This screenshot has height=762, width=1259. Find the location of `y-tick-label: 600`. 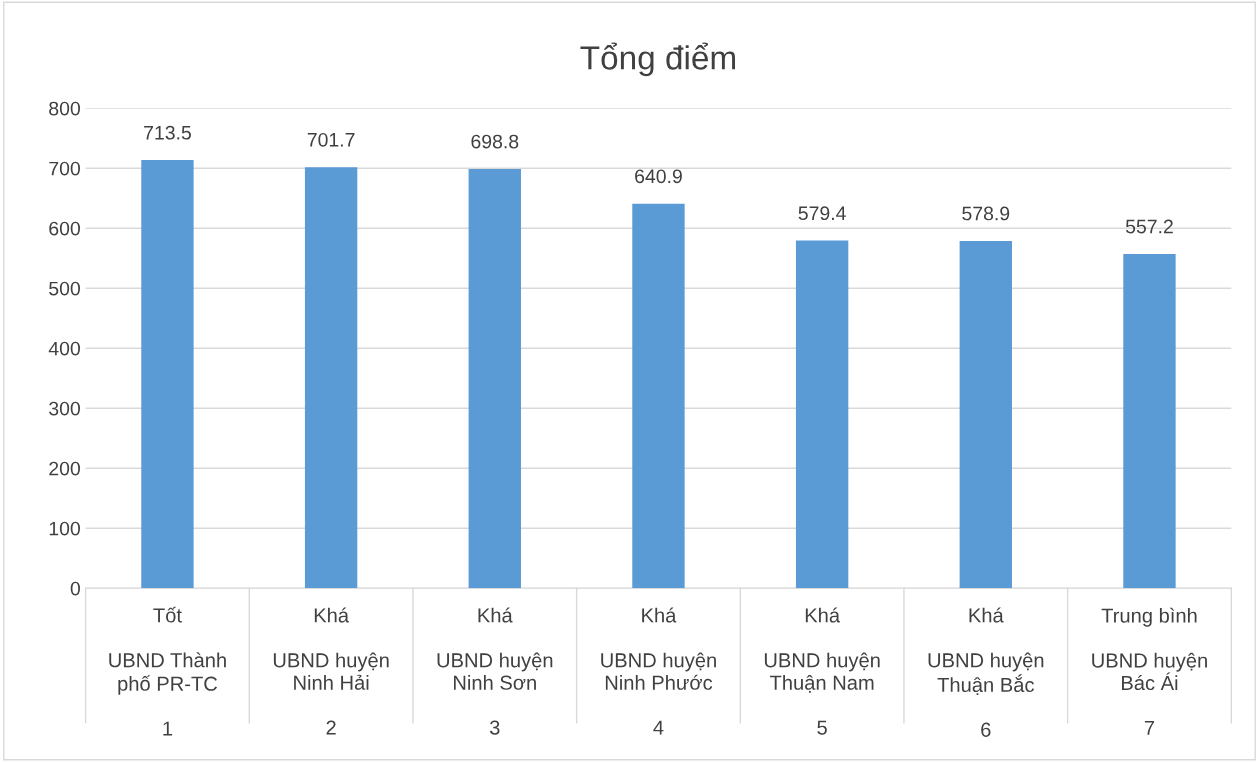

y-tick-label: 600 is located at coordinates (64, 228).